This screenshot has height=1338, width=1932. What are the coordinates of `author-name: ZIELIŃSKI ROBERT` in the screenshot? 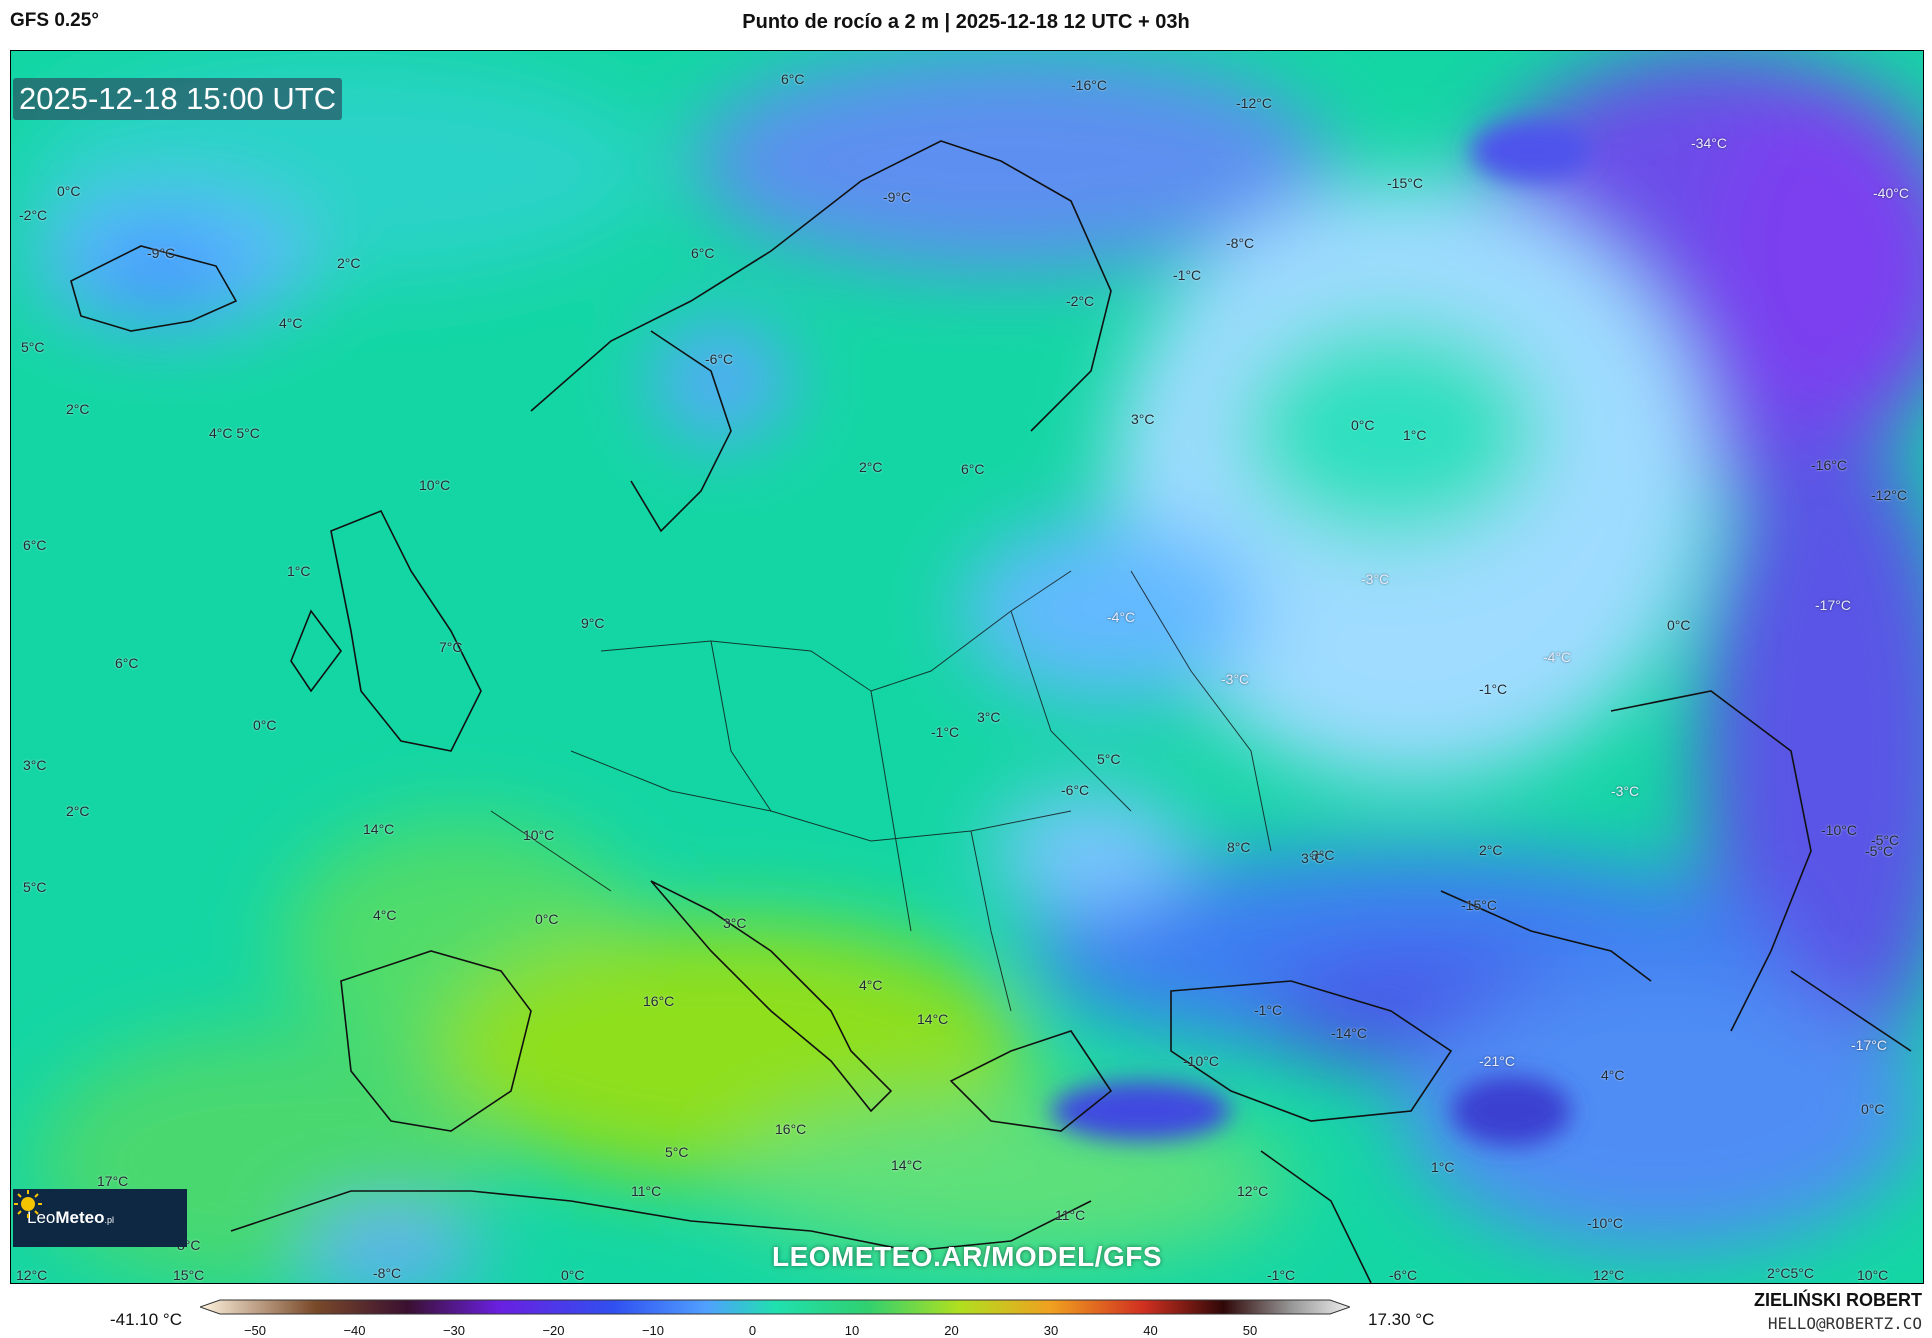 It's located at (1837, 1300).